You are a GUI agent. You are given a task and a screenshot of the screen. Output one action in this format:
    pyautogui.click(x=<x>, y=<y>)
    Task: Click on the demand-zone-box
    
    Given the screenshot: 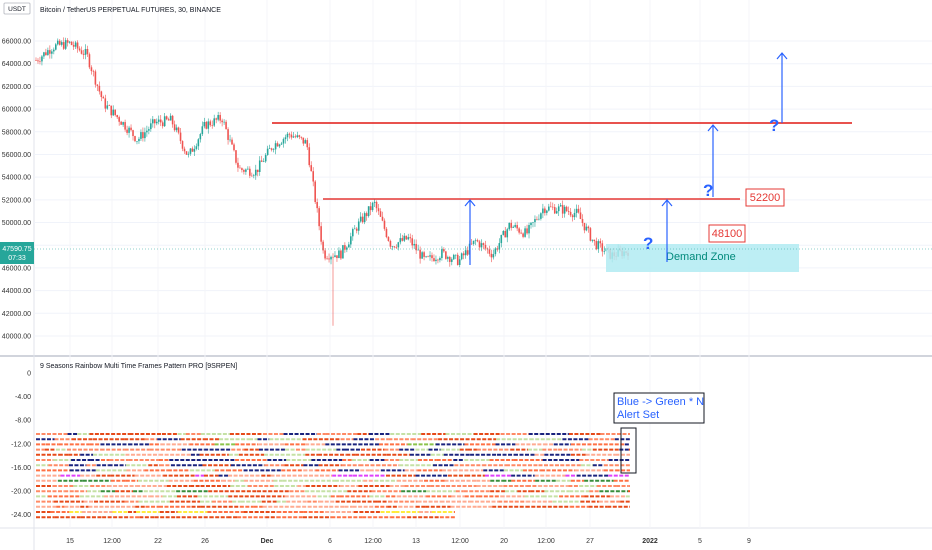 What is the action you would take?
    pyautogui.click(x=702, y=258)
    